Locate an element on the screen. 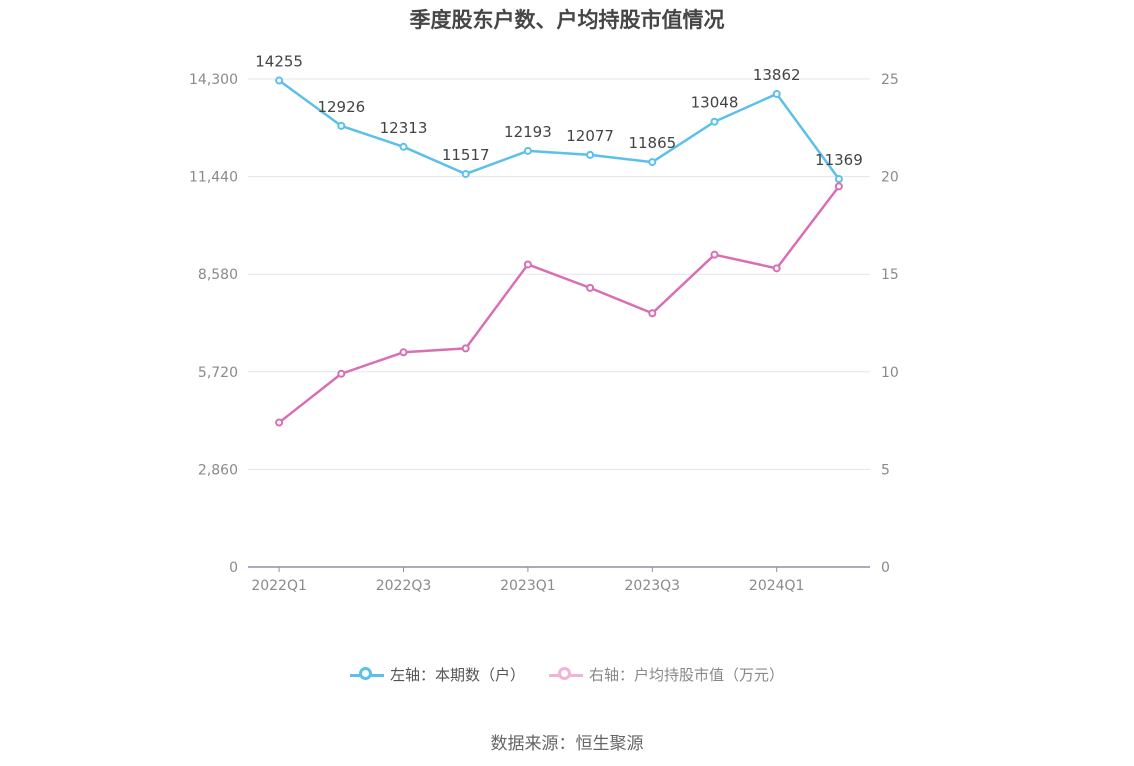 This screenshot has width=1134, height=766. y-right-tick-label: 20 is located at coordinates (890, 178).